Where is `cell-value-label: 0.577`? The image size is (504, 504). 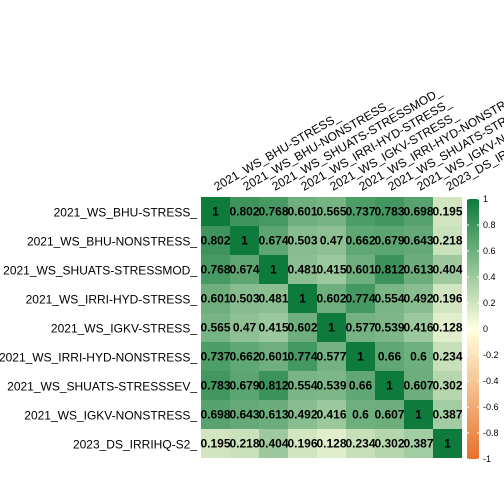 cell-value-label: 0.577 is located at coordinates (331, 357).